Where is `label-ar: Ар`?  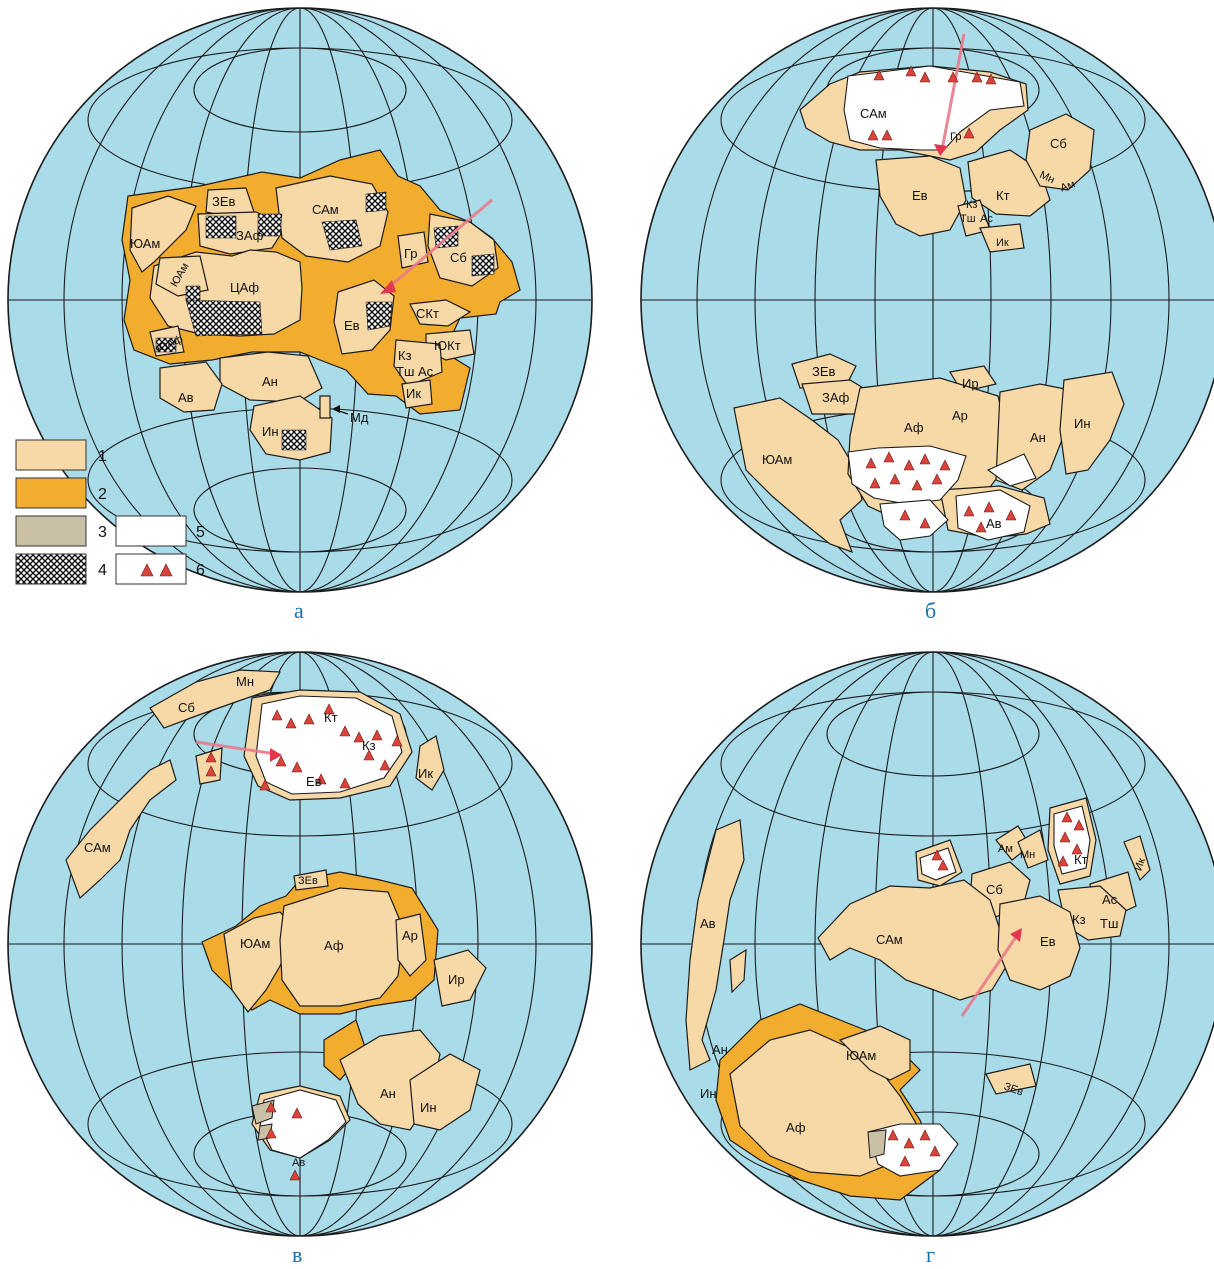
label-ar: Ар is located at coordinates (960, 415).